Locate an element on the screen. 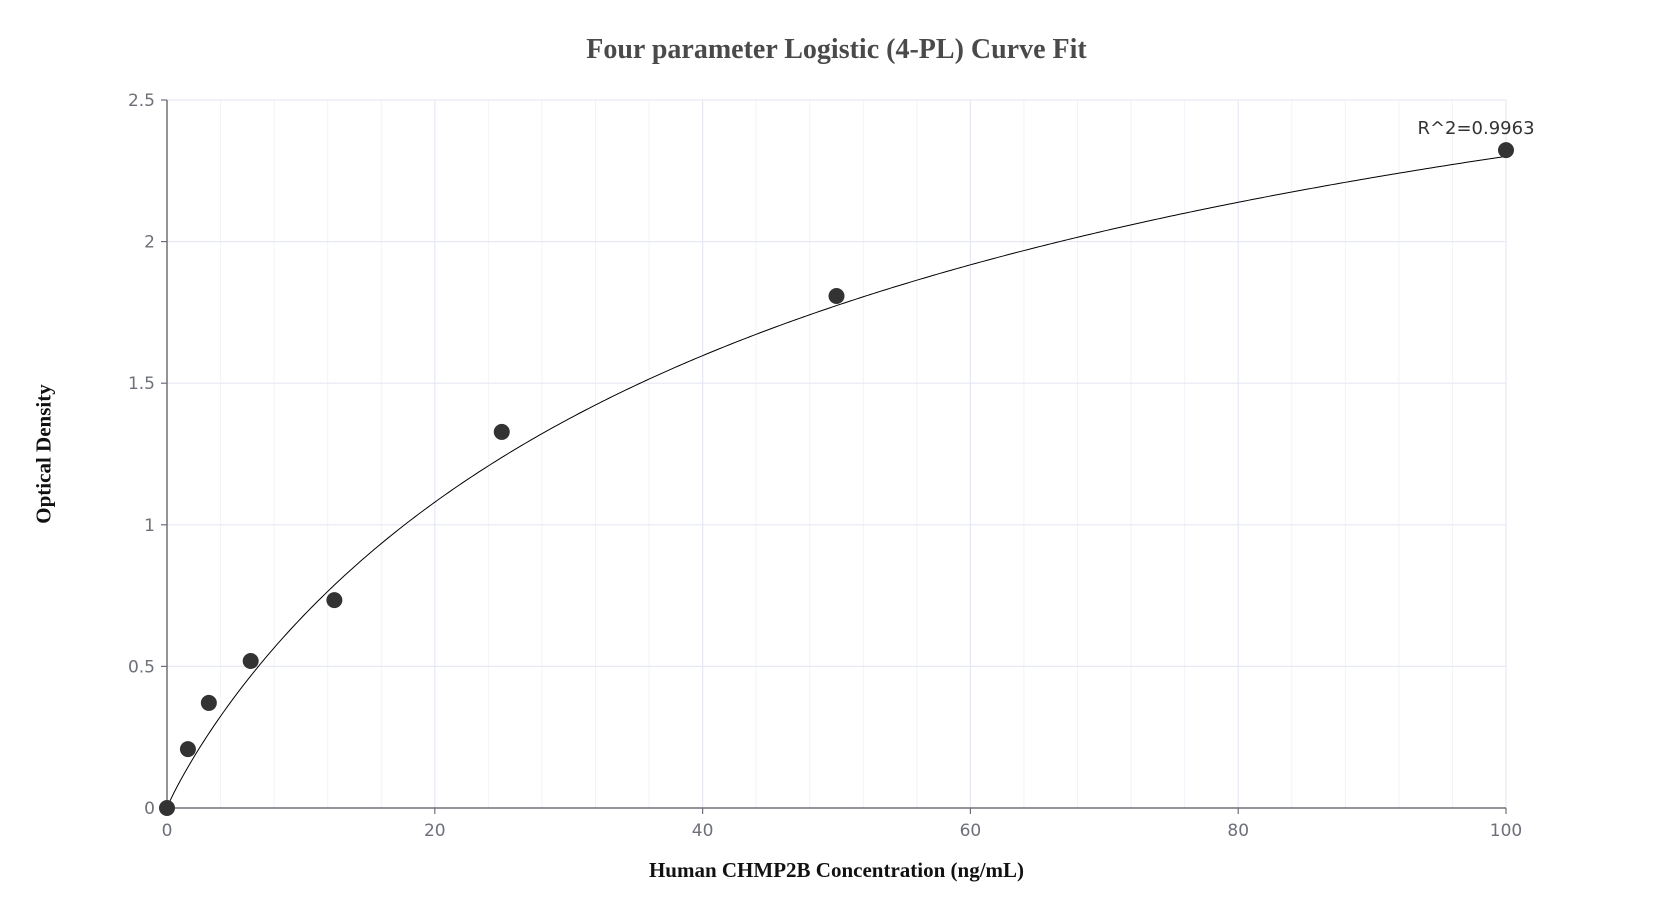  chart-title: Four parameter Logistic (4-PL) Curve Fit is located at coordinates (836, 49).